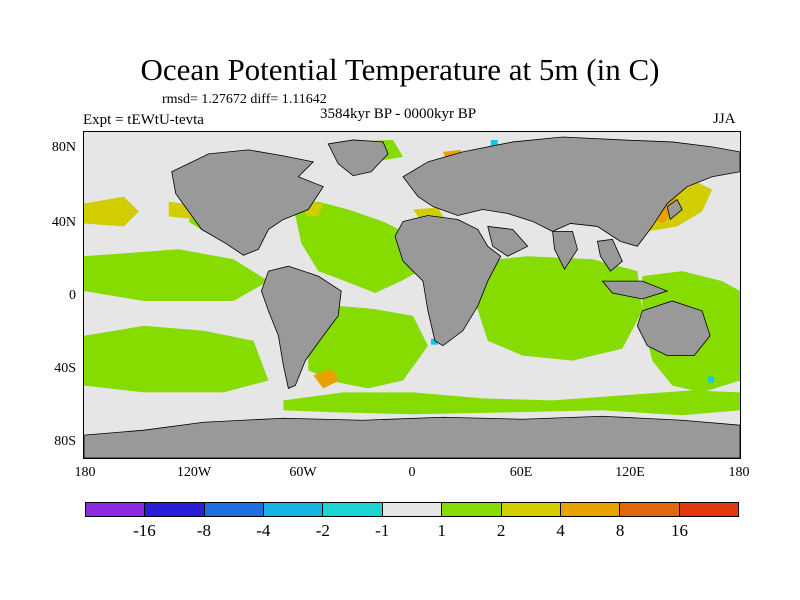 The height and width of the screenshot is (600, 800). What do you see at coordinates (630, 472) in the screenshot?
I see `x-tick-label: 120E` at bounding box center [630, 472].